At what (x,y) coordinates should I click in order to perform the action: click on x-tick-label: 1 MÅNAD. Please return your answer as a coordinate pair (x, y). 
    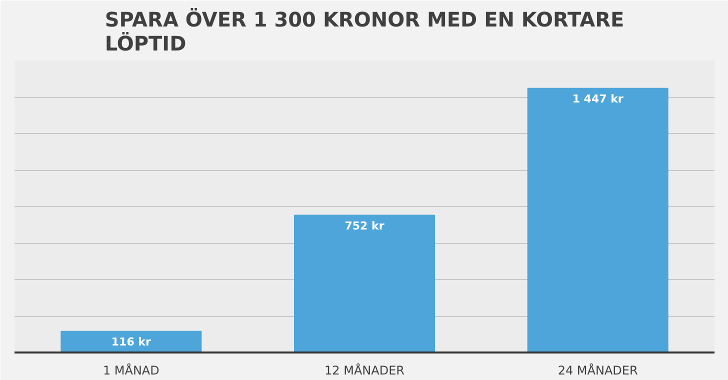
    Looking at the image, I should click on (131, 370).